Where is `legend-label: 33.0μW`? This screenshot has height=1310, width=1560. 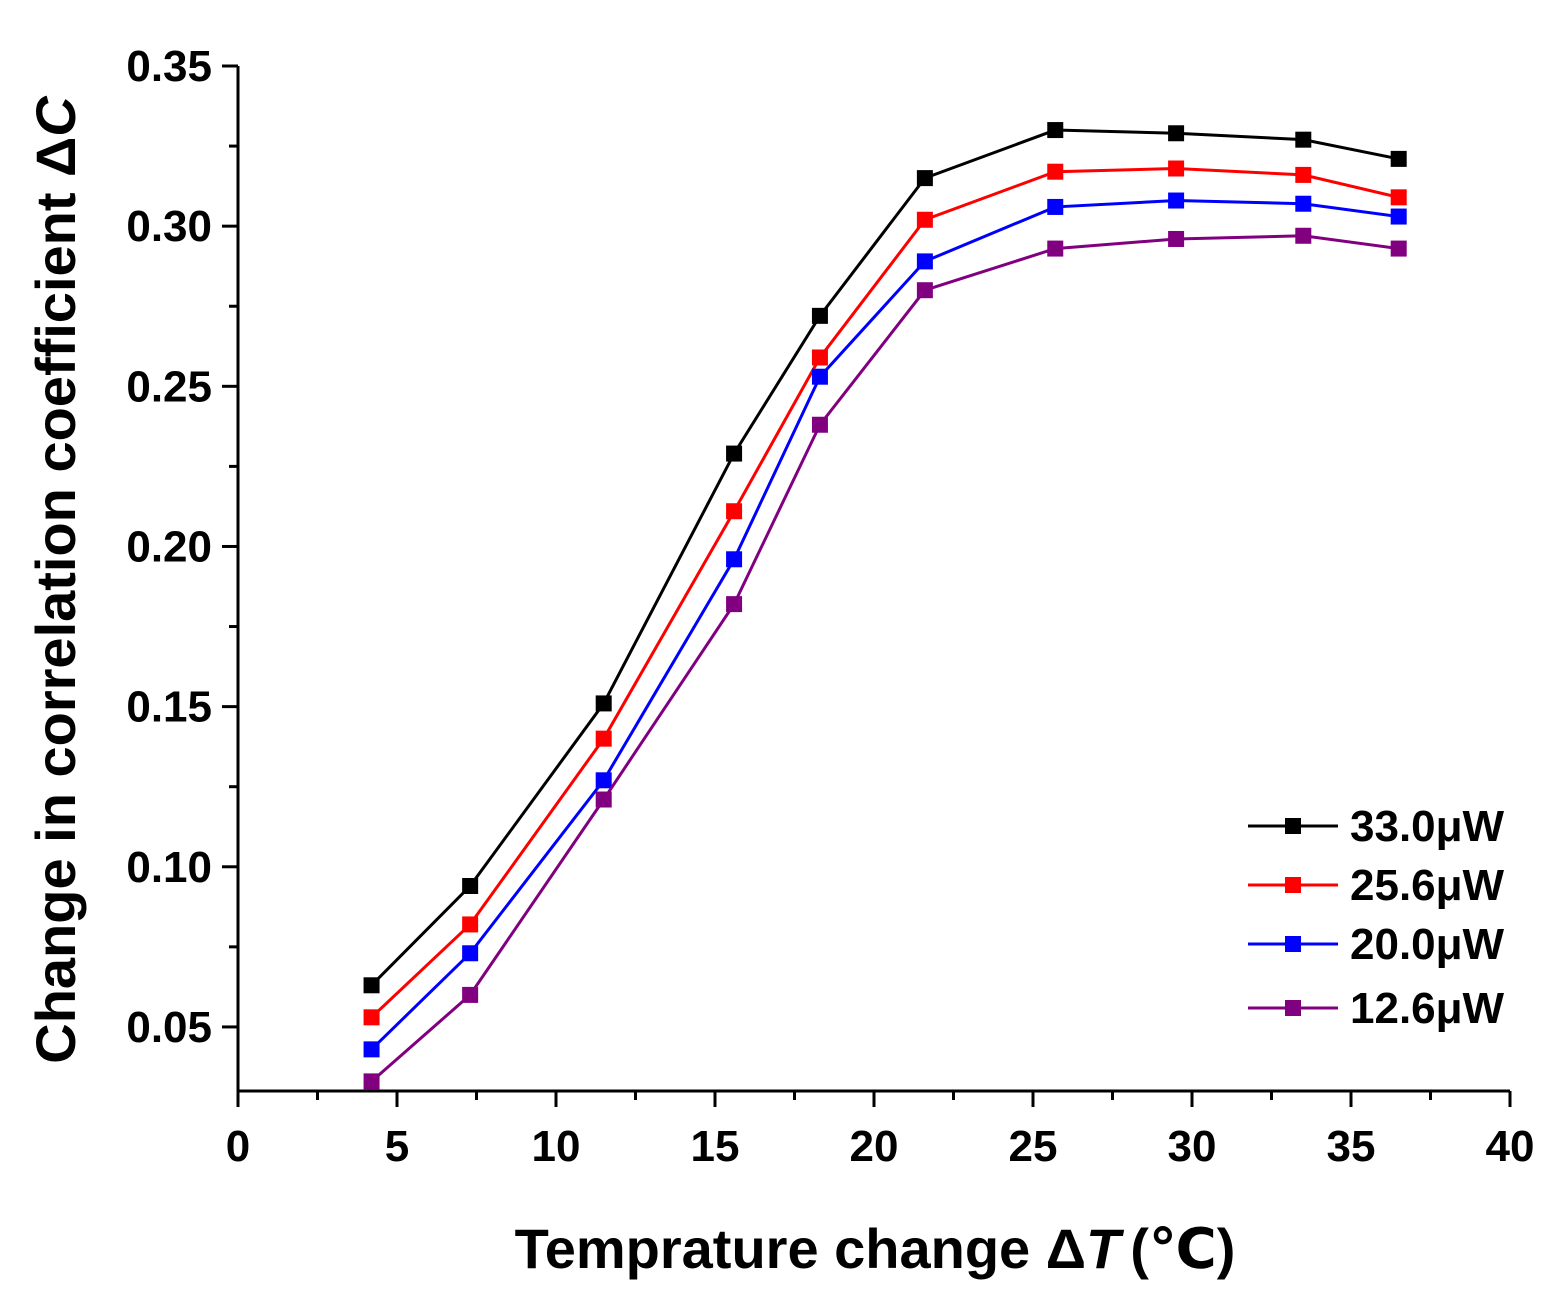 legend-label: 33.0μW is located at coordinates (1427, 826).